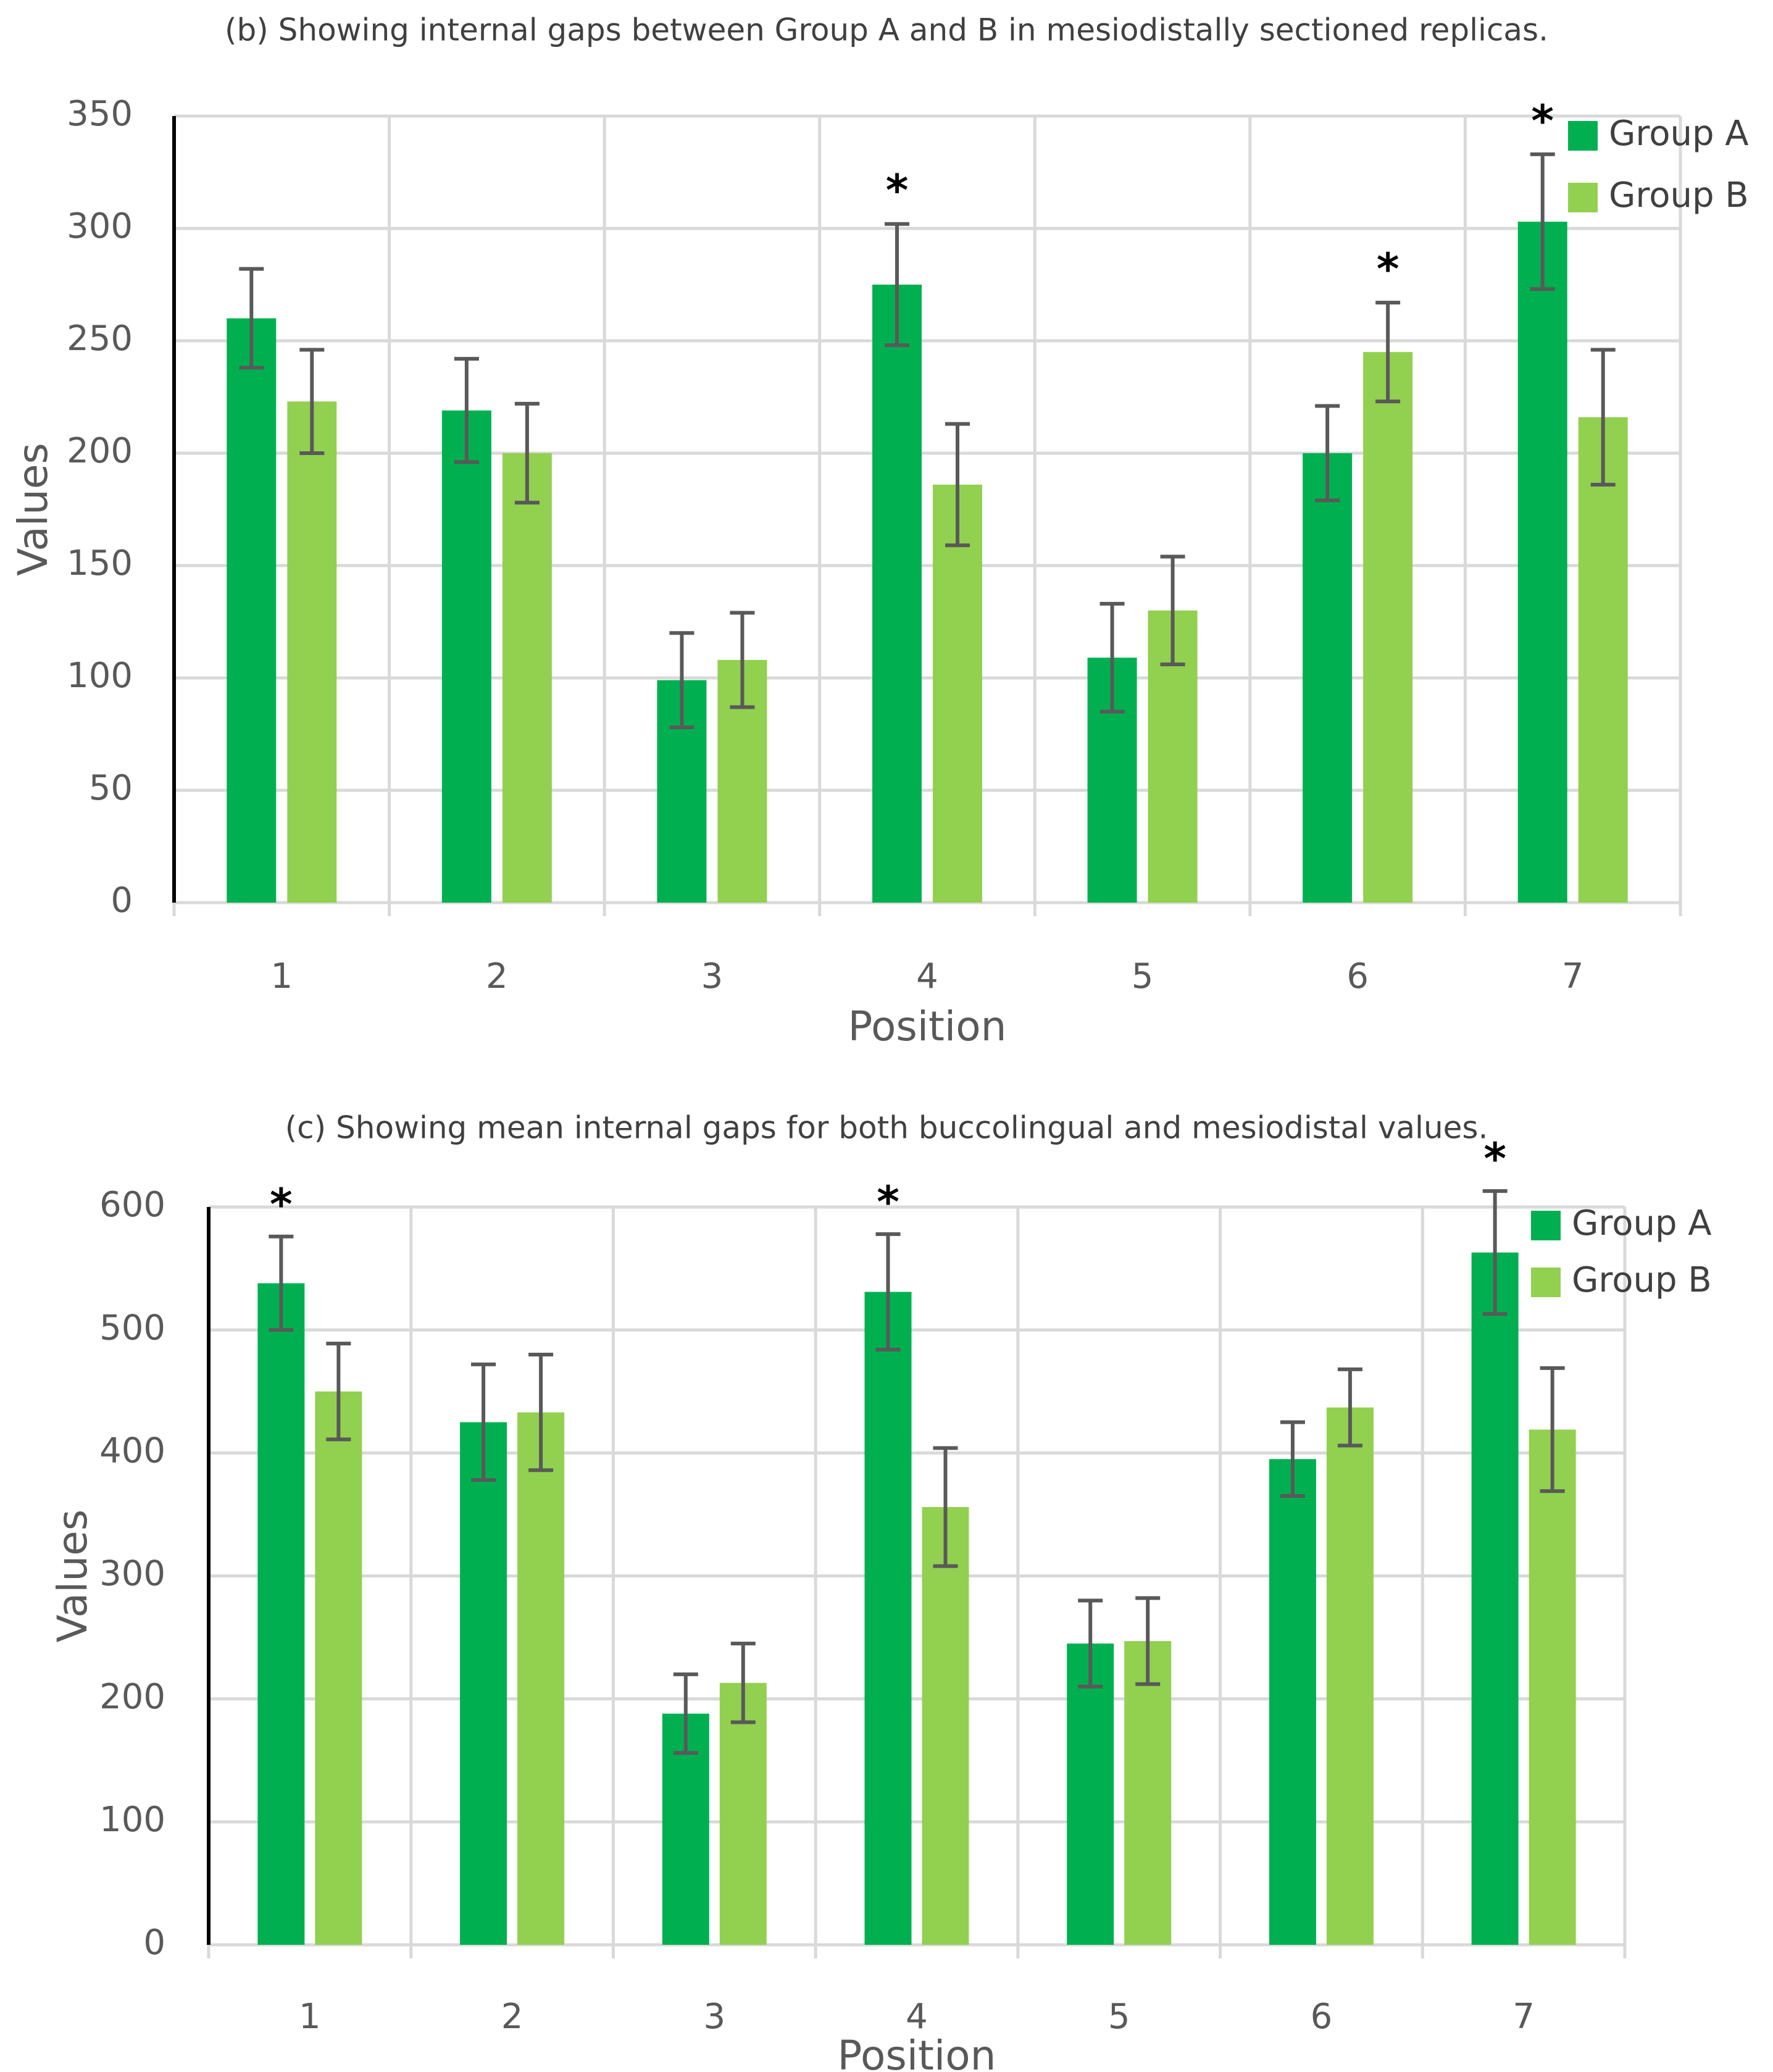  I want to click on y-tick-label: 50, so click(111, 788).